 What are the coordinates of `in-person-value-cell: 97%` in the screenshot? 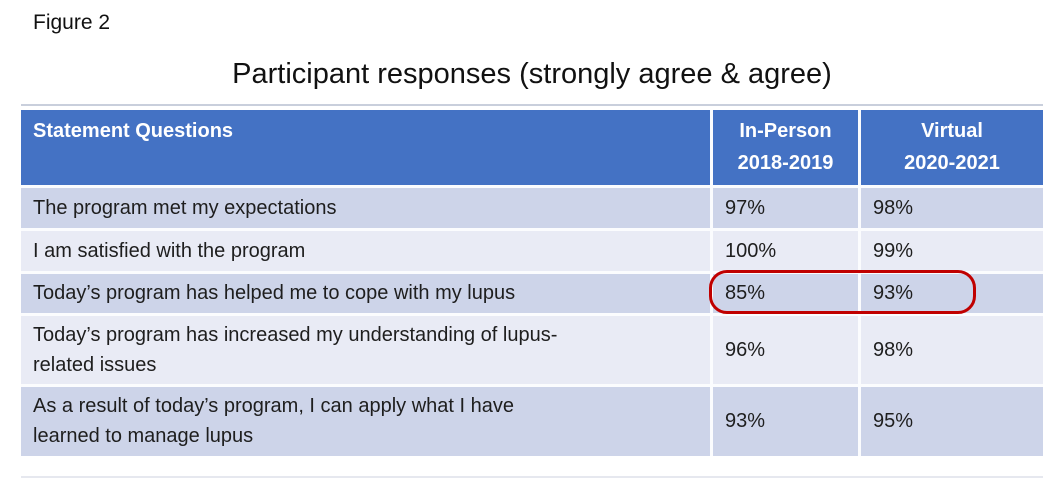 It's located at (784, 206).